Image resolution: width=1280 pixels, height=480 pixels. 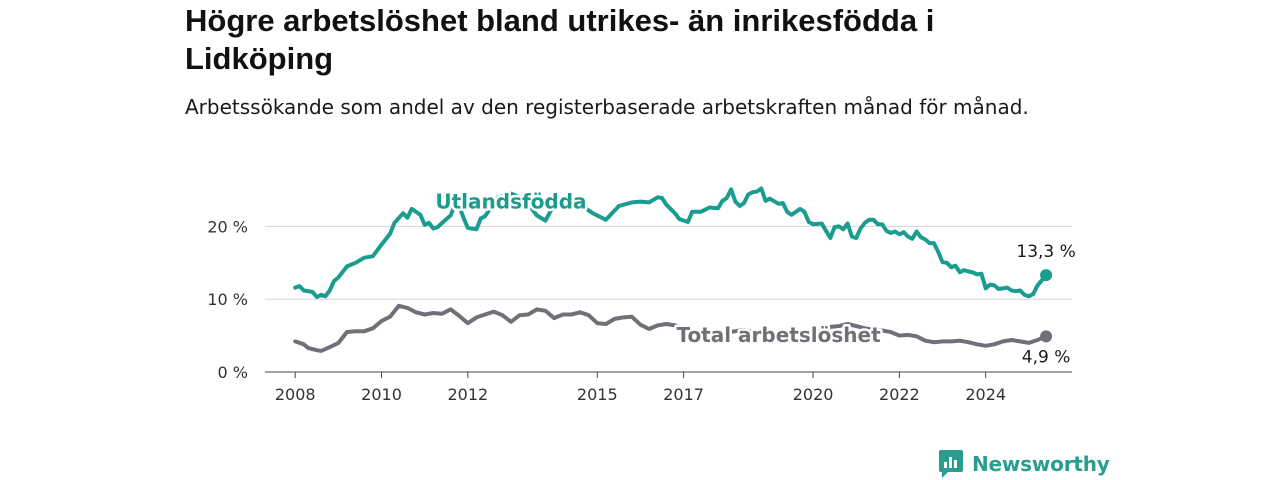 What do you see at coordinates (233, 372) in the screenshot?
I see `y-tick-label: 0 %` at bounding box center [233, 372].